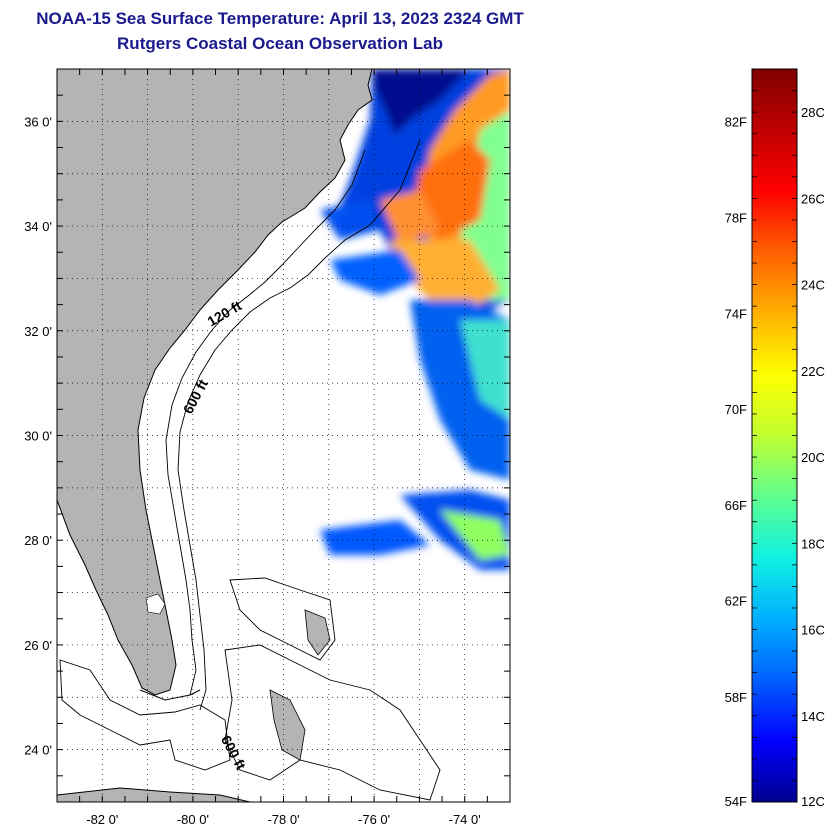 This screenshot has width=833, height=832. What do you see at coordinates (465, 819) in the screenshot?
I see `longitude-tick-label: -74 0'` at bounding box center [465, 819].